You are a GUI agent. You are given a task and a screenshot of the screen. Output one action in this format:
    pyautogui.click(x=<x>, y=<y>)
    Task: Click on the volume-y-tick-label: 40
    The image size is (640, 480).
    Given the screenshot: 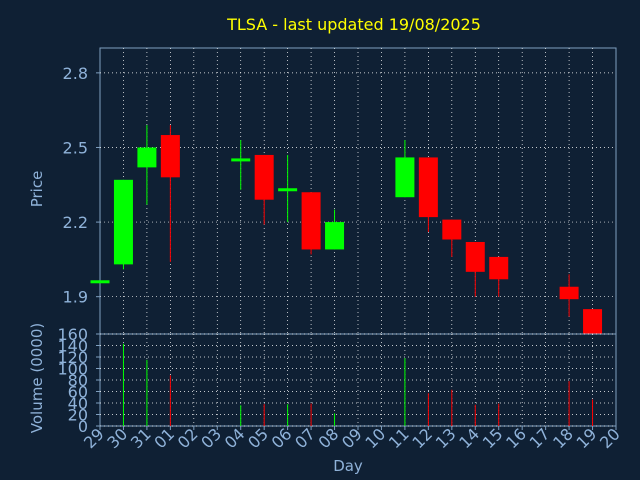 What is the action you would take?
    pyautogui.click(x=78, y=403)
    